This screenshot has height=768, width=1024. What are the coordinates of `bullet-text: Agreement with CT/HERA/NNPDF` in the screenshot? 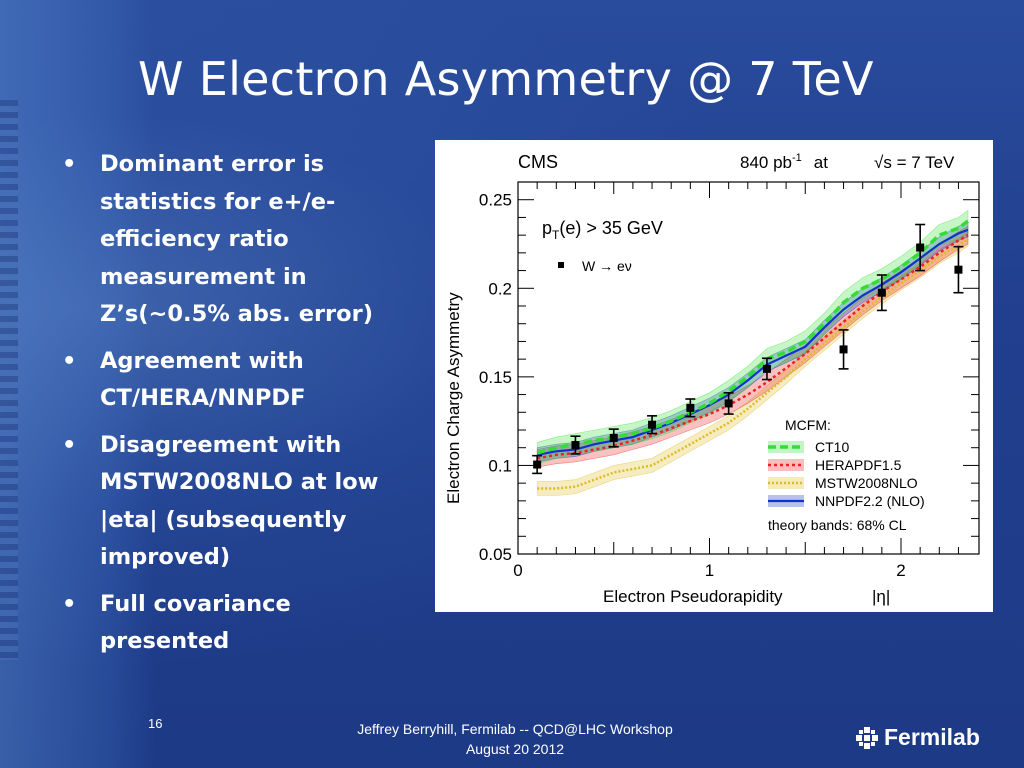 It's located at (203, 379).